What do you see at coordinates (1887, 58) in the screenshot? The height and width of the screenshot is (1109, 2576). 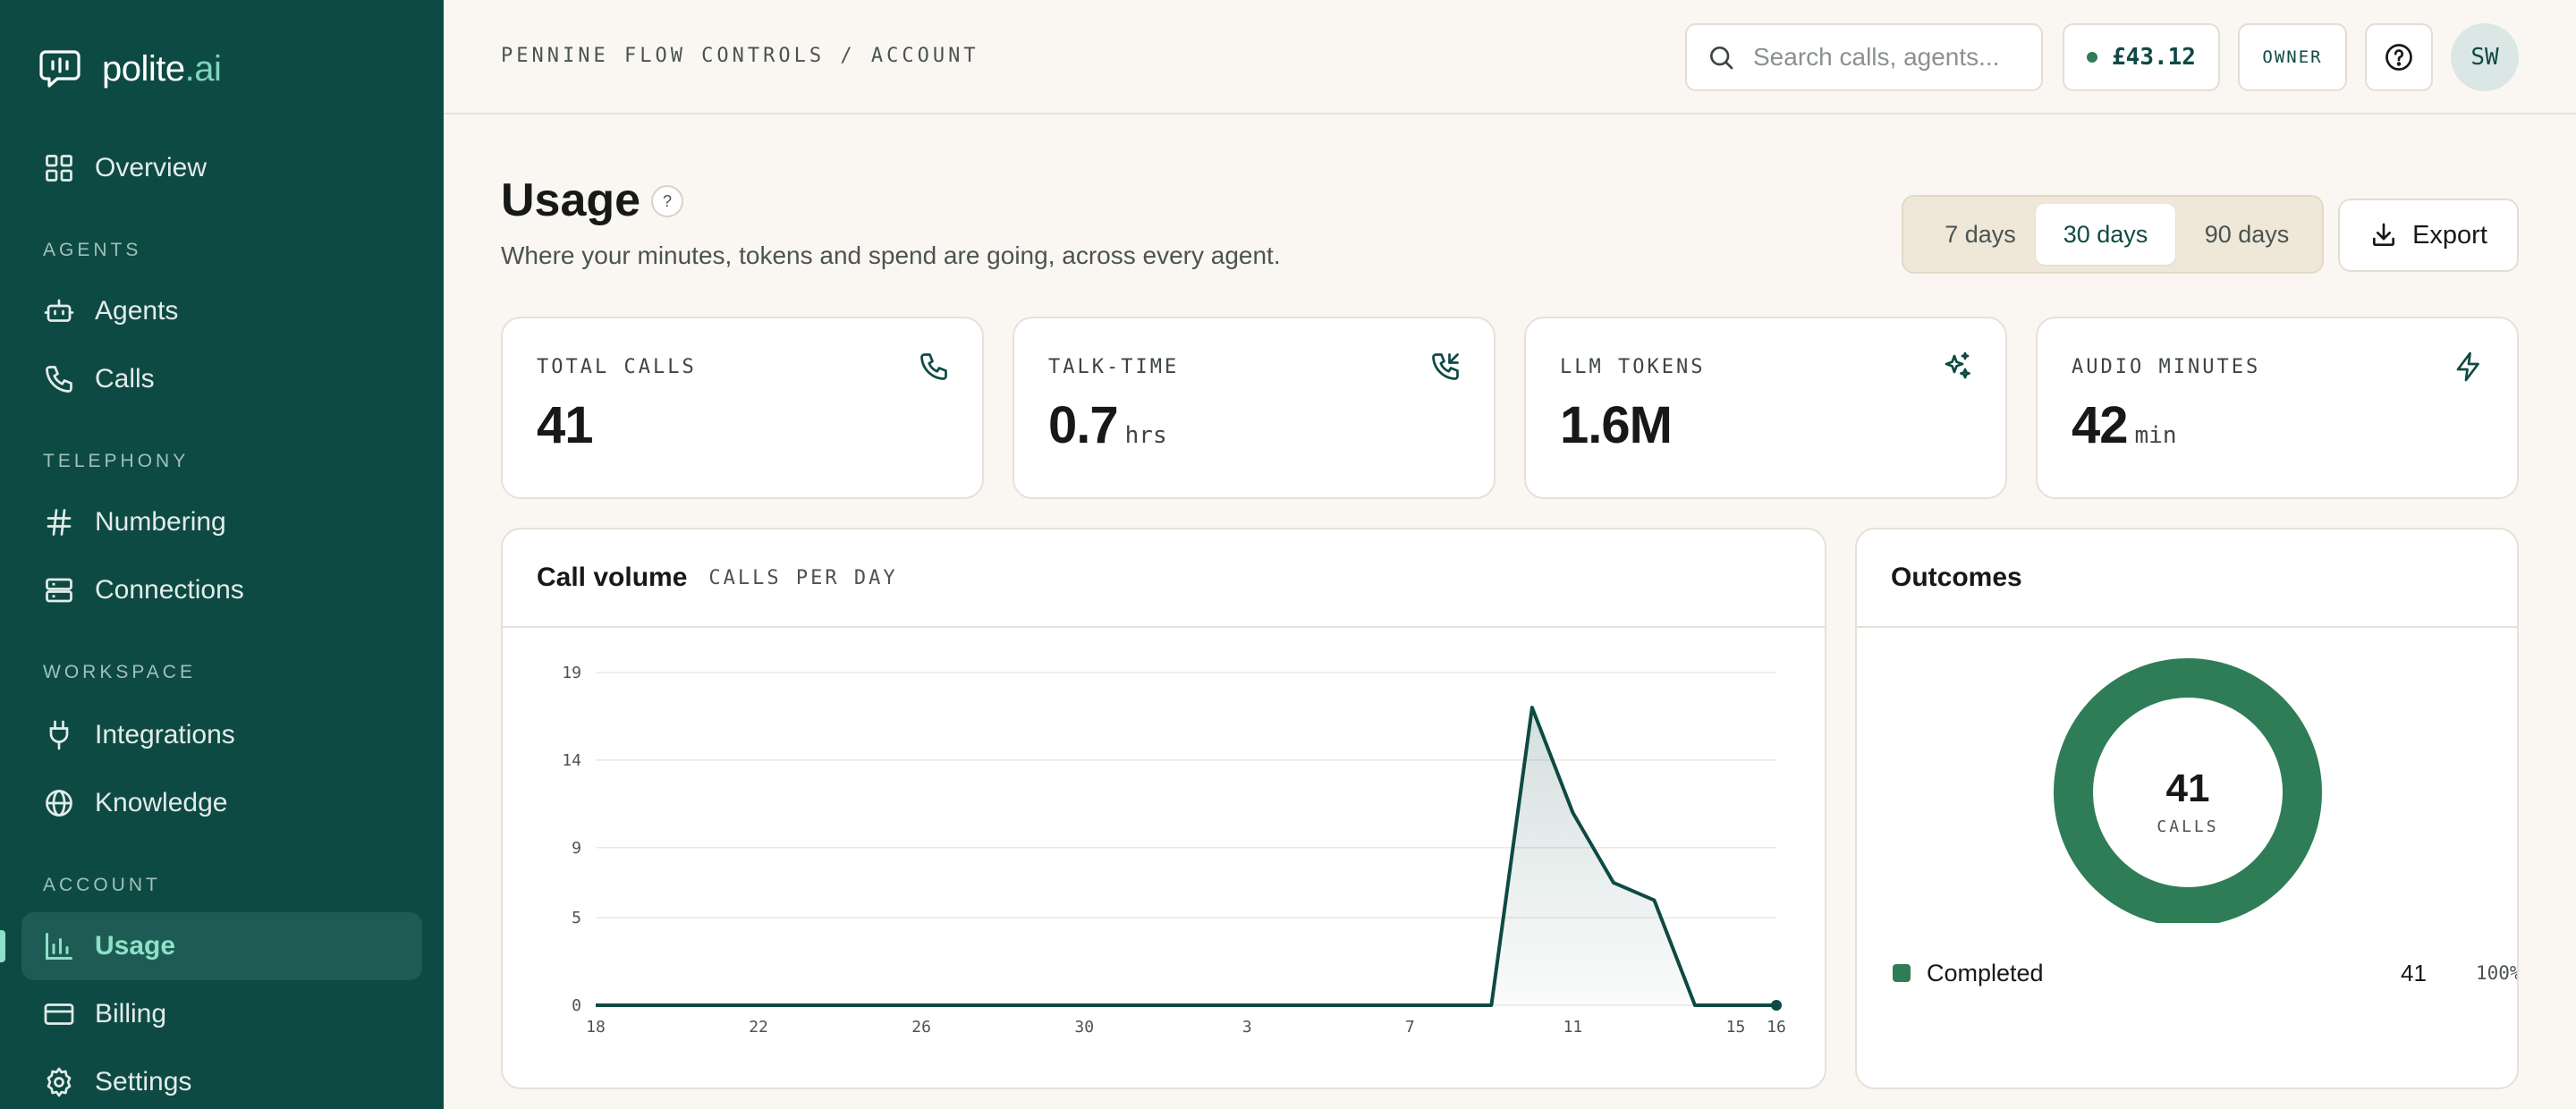 I see `search-input` at bounding box center [1887, 58].